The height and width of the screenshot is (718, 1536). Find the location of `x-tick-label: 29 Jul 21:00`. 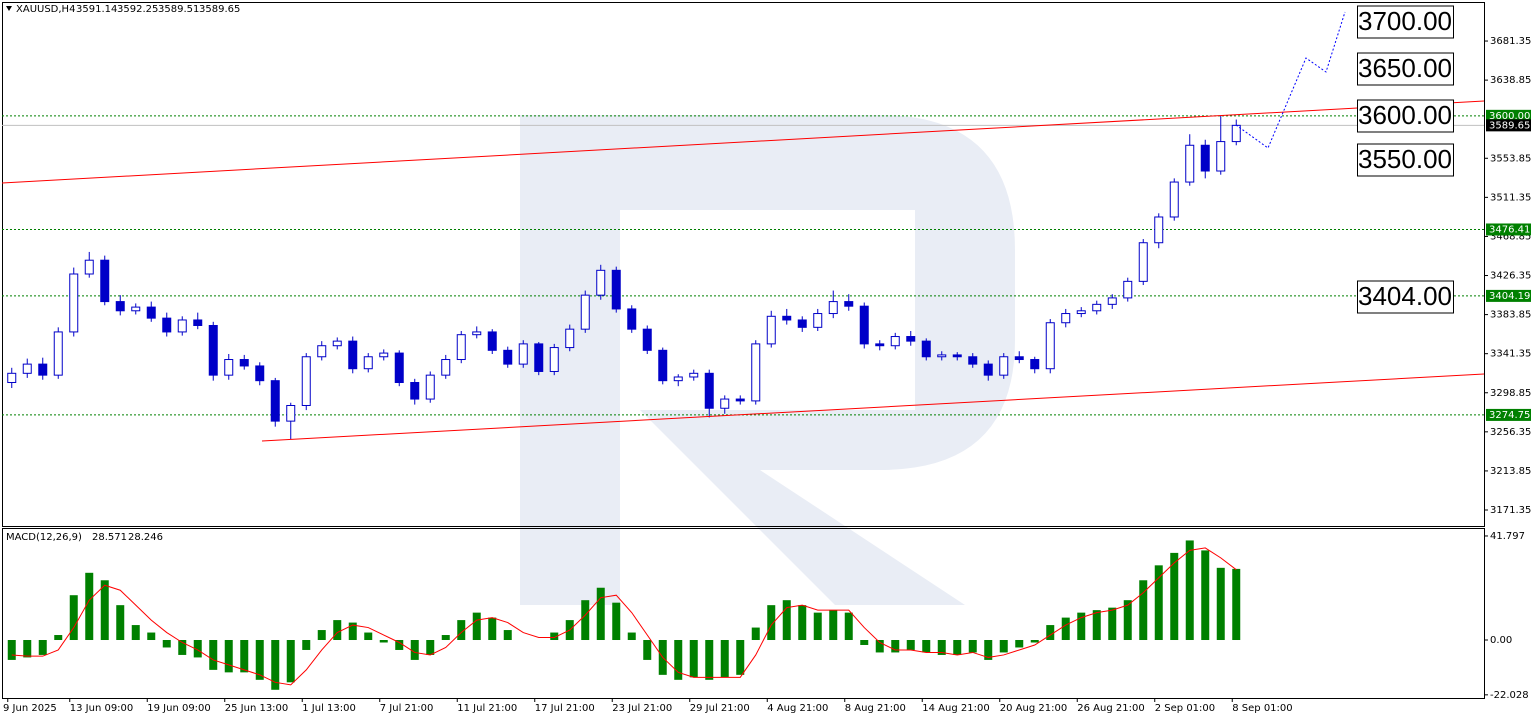

x-tick-label: 29 Jul 21:00 is located at coordinates (720, 708).